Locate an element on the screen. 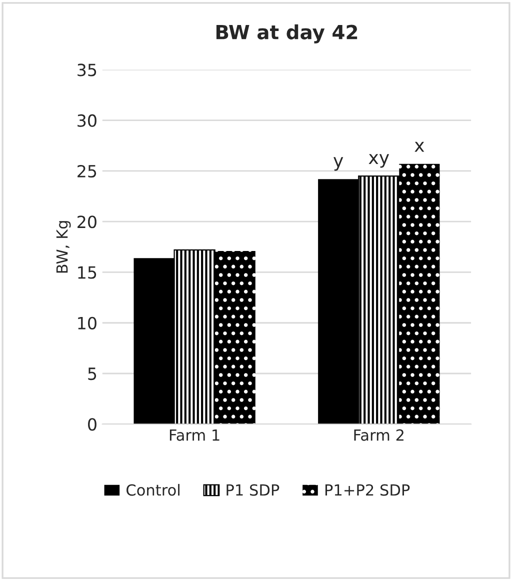 This screenshot has height=581, width=512. annotation: y is located at coordinates (339, 164).